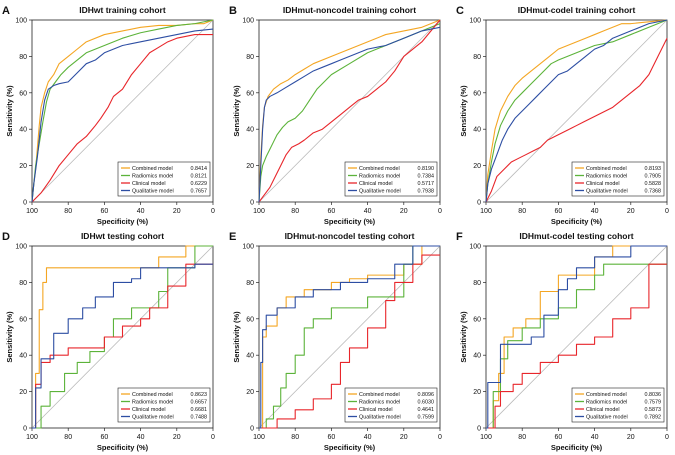  I want to click on radiomics-roc-curve, so click(349, 113).